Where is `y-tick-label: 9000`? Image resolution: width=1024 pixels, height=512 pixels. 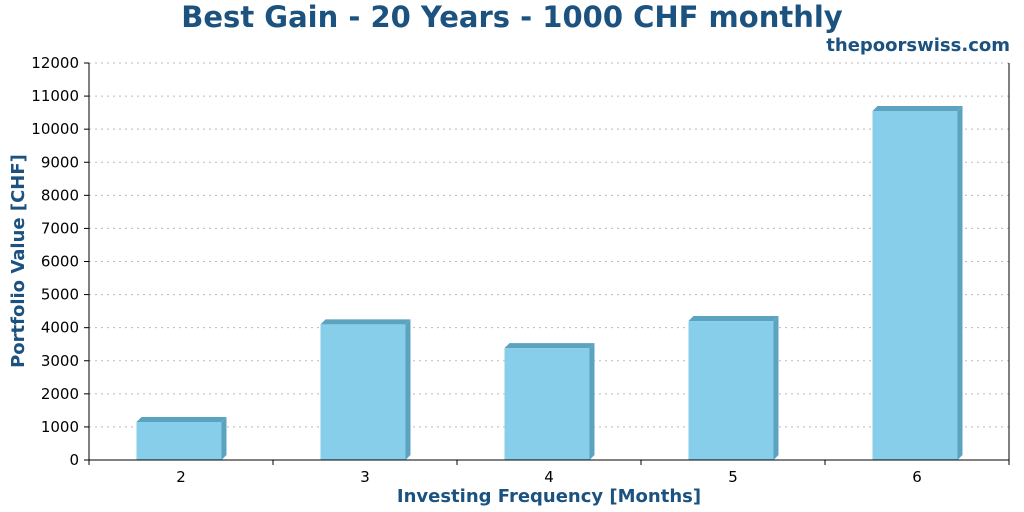 y-tick-label: 9000 is located at coordinates (60, 162).